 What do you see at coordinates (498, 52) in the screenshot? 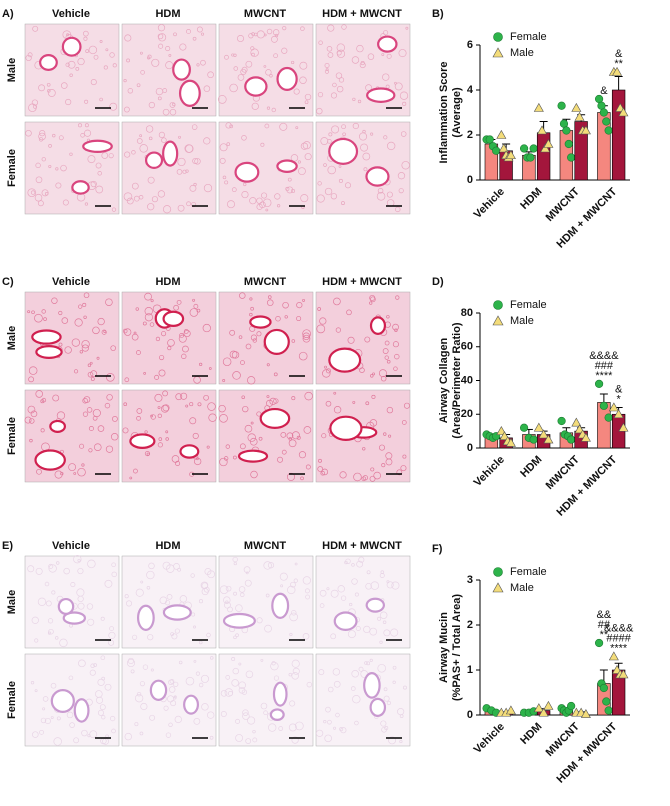
I see `legend-marker` at bounding box center [498, 52].